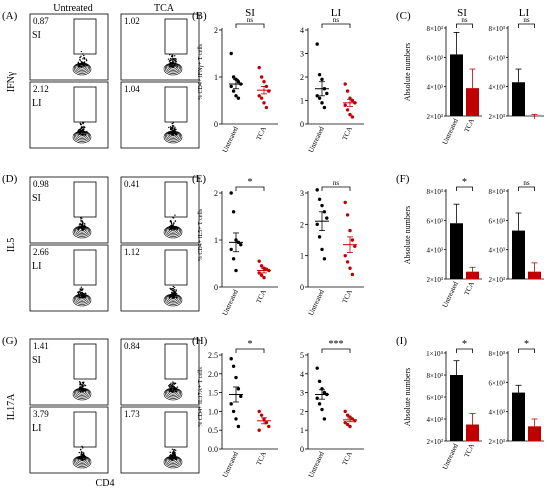 The width and height of the screenshot is (550, 491). What do you see at coordinates (472, 275) in the screenshot?
I see `tca-bar` at bounding box center [472, 275].